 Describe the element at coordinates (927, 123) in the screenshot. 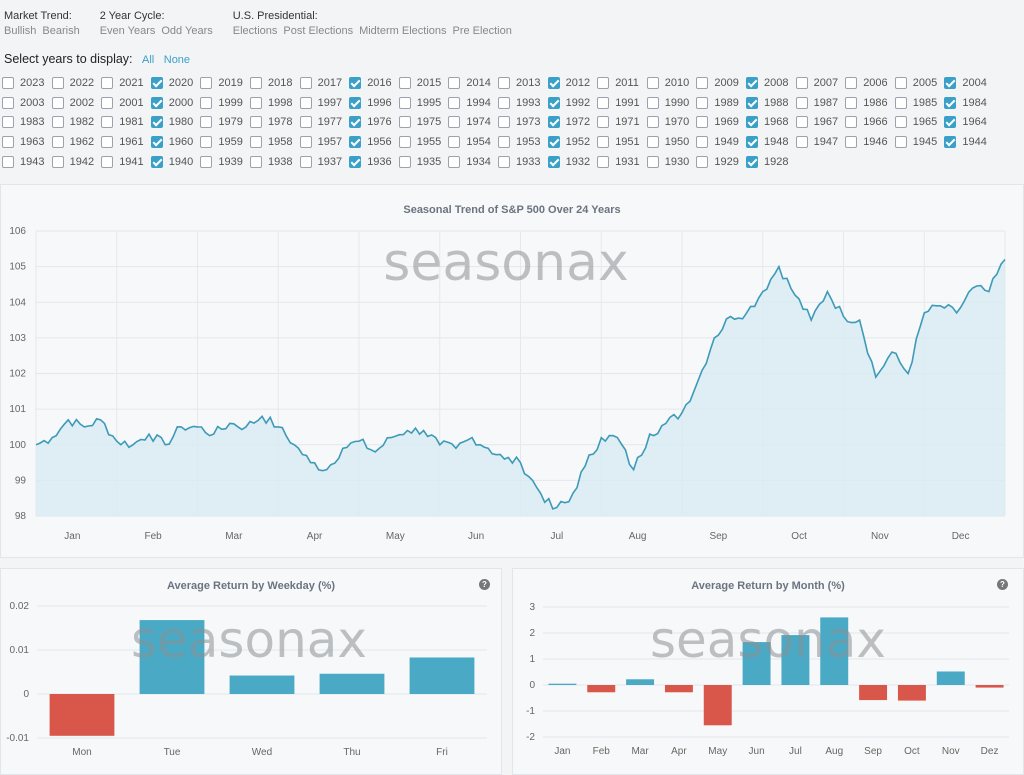

I see `year-option-1965: 1965` at that location.